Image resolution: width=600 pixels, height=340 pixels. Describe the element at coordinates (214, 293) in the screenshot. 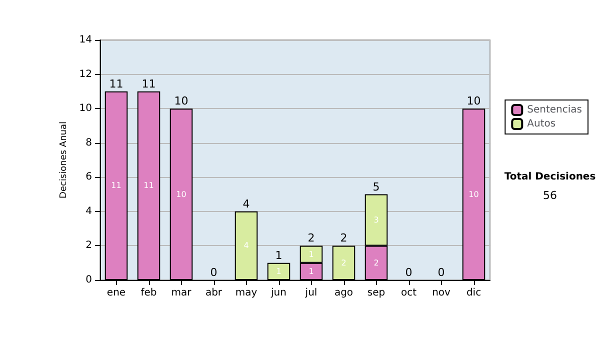

I see `x-tick-label: abr` at that location.